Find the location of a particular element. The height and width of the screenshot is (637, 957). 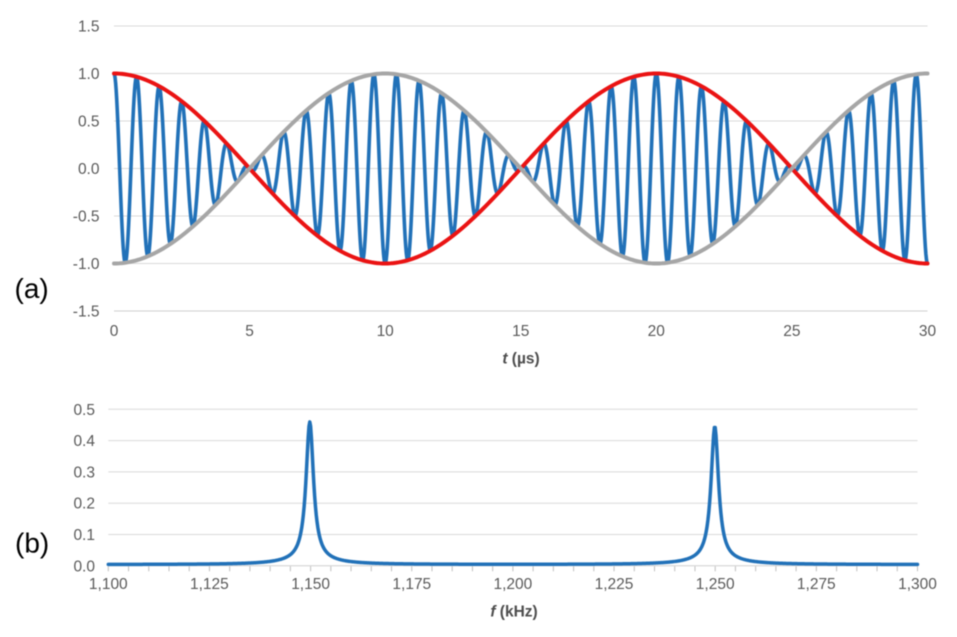

svg-text: 1,100 is located at coordinates (108, 584).